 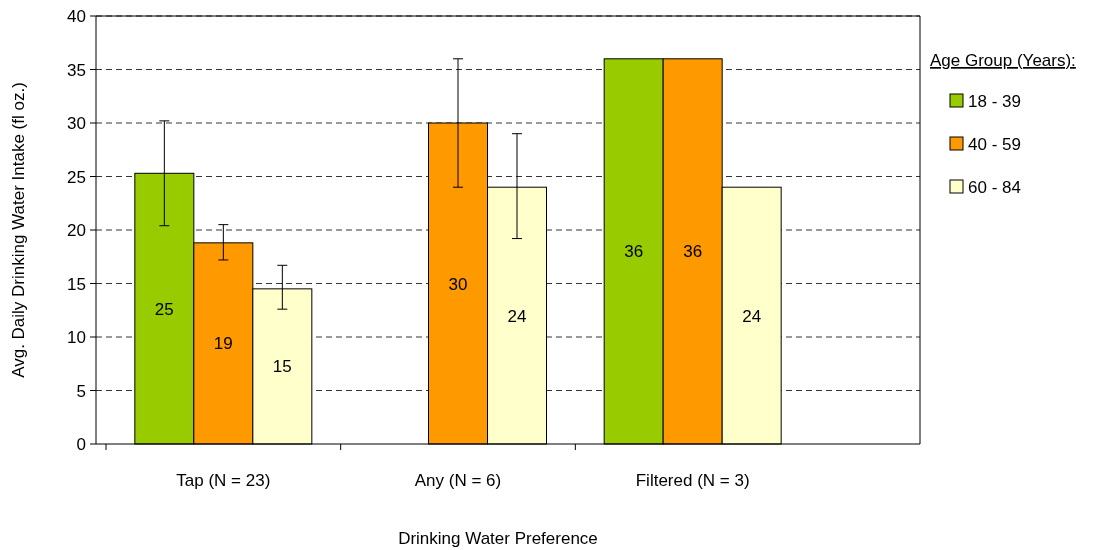 I want to click on y-tick-label: 0, so click(x=81, y=444).